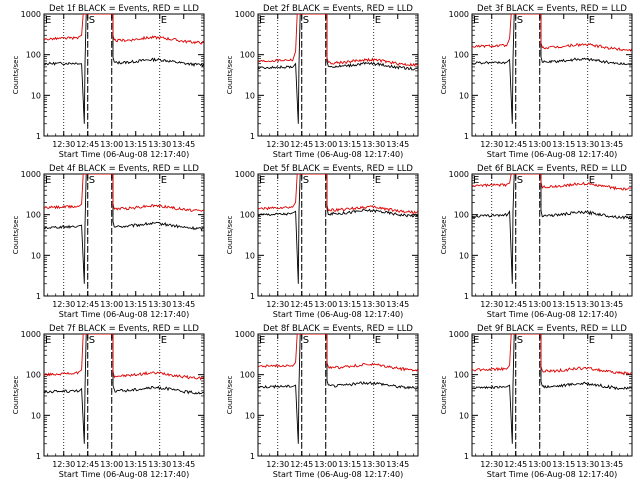  I want to click on panel-title: Det 8f BLACK = Events, RED = LLD, so click(338, 329).